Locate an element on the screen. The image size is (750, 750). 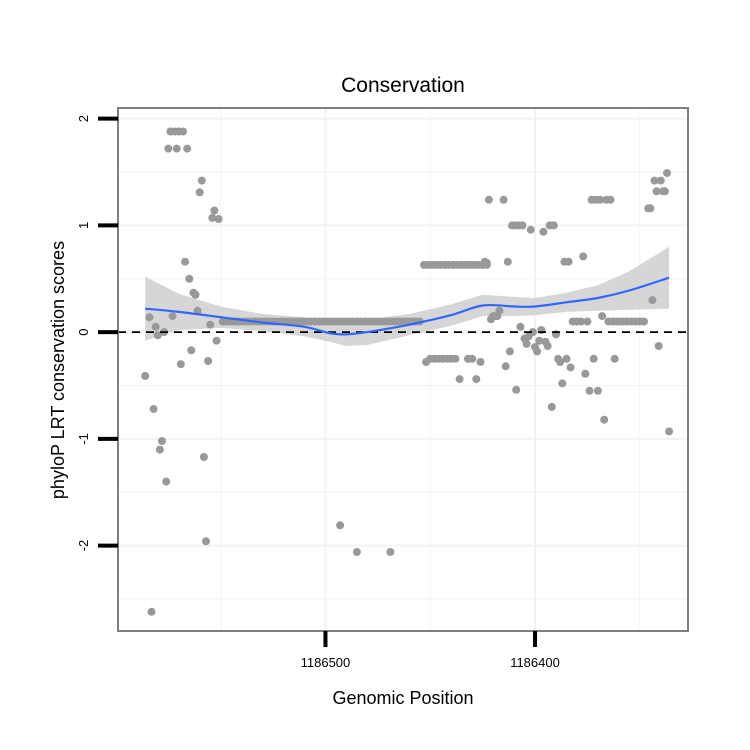
x-tick-label: 1186500 is located at coordinates (326, 662).